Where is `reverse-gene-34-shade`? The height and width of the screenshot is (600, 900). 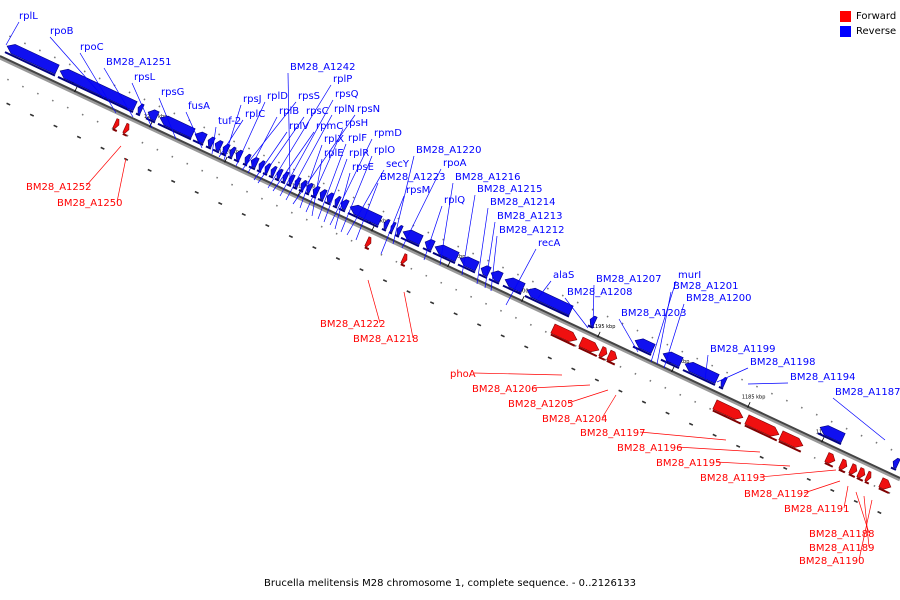 reverse-gene-34-shade is located at coordinates (444, 258).